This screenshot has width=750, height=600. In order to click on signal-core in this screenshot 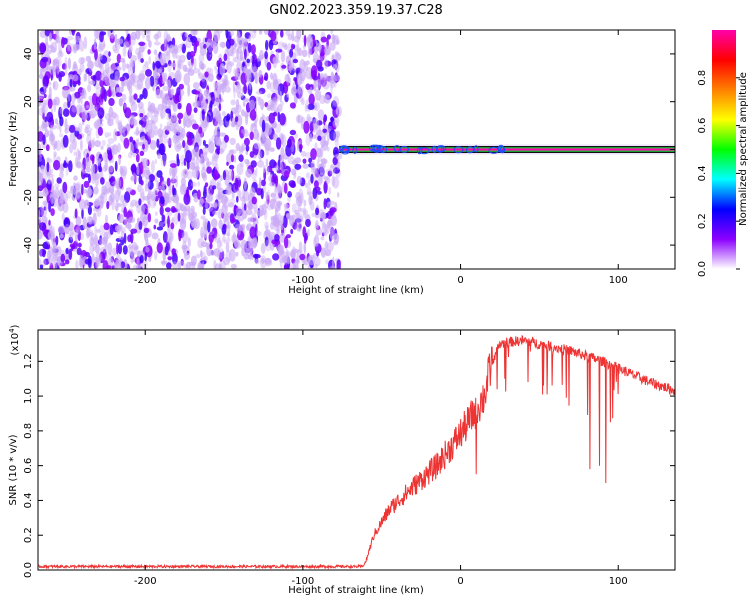, I will do `click(507, 149)`.